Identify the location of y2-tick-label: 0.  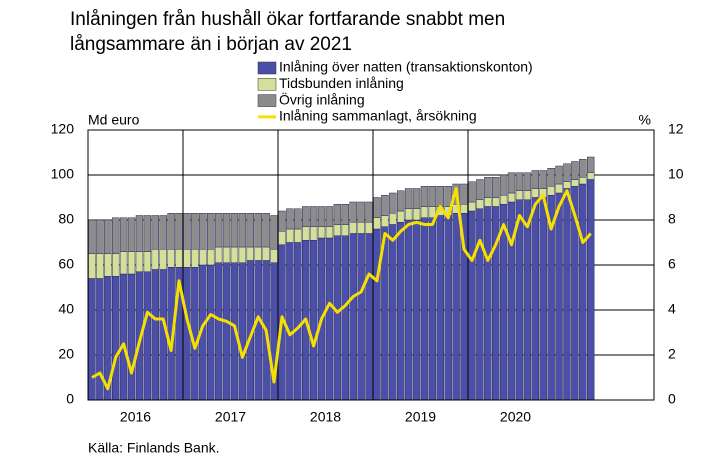
(672, 399).